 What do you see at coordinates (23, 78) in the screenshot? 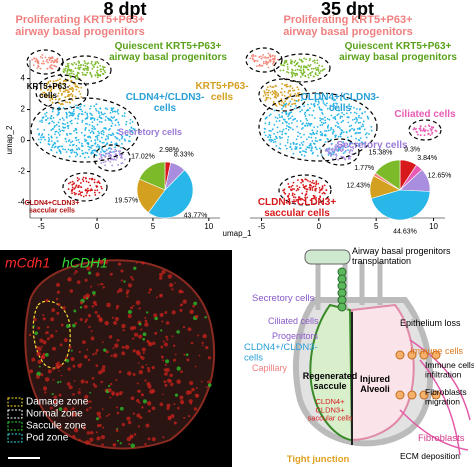
I see `y-tick-label: 4` at bounding box center [23, 78].